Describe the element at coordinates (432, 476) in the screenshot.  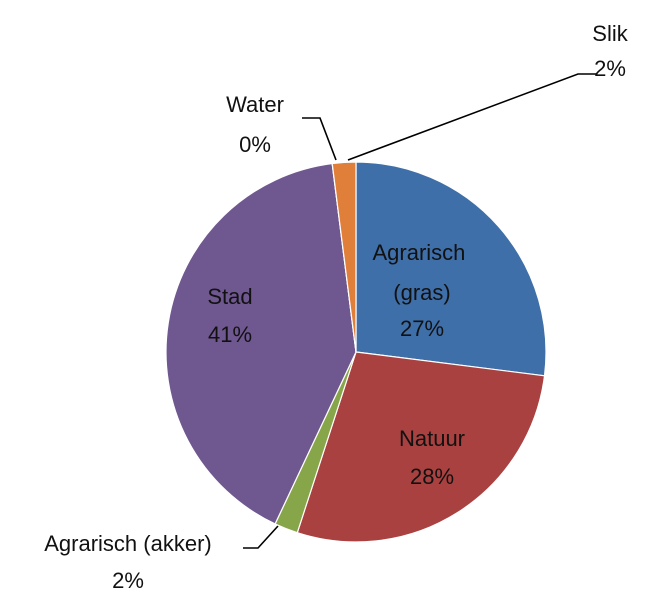
I see `slice-value-label: 28%` at that location.